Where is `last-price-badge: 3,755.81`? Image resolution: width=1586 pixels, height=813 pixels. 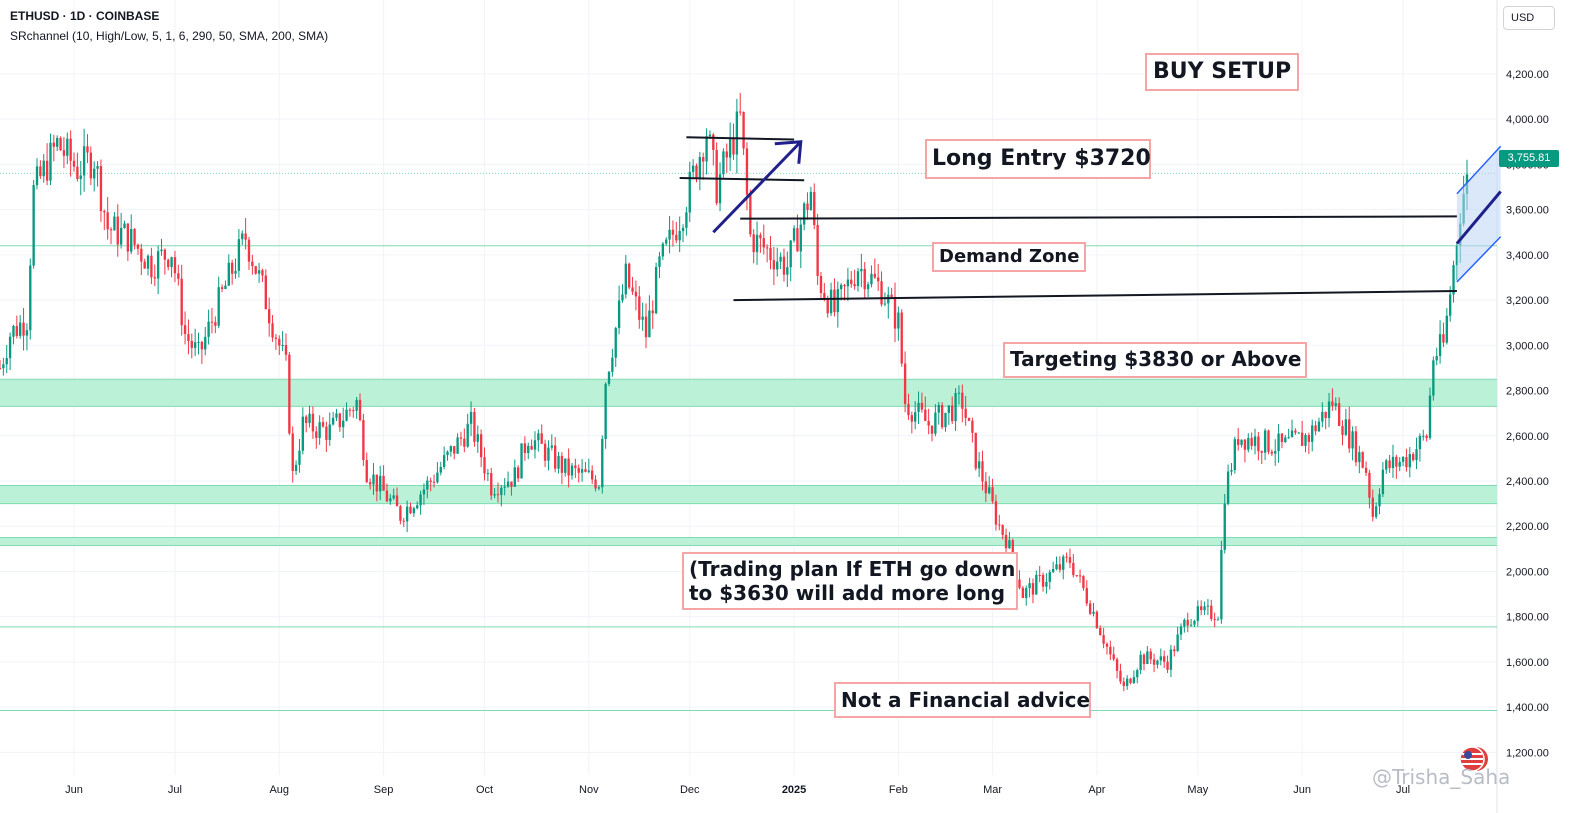 last-price-badge: 3,755.81 is located at coordinates (1529, 158).